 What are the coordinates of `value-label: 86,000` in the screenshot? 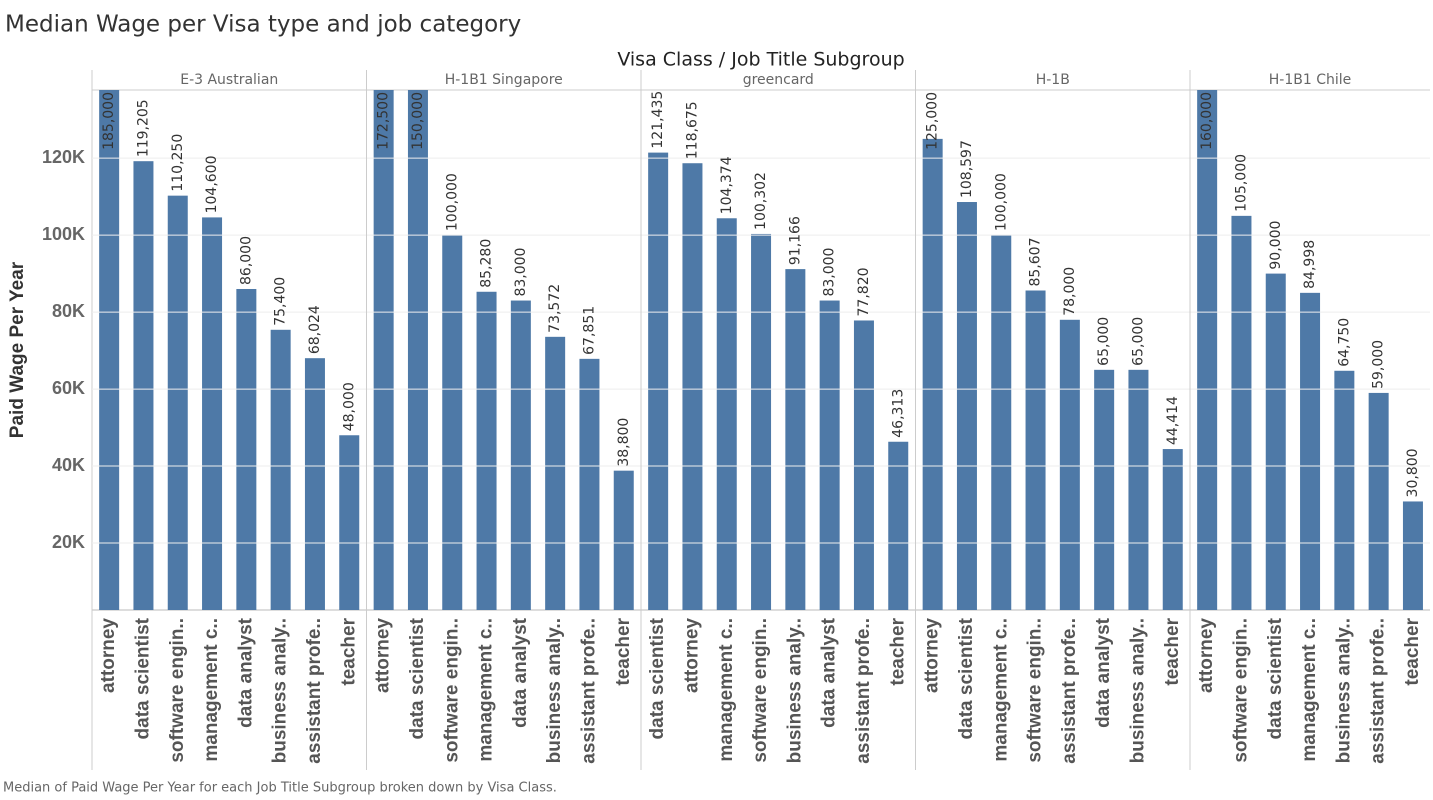 It's located at (246, 260).